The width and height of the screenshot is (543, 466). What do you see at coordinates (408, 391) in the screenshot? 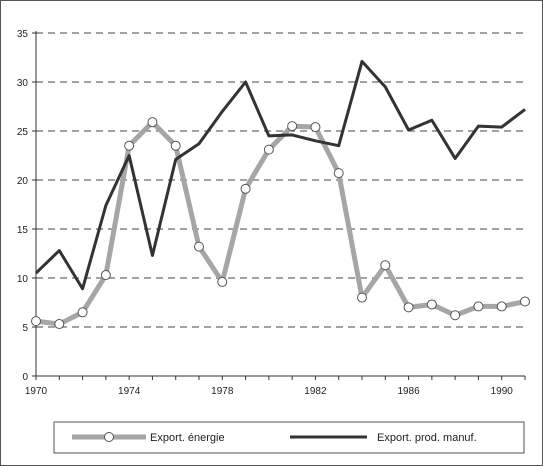
I see `x-tick-label: 1986` at bounding box center [408, 391].